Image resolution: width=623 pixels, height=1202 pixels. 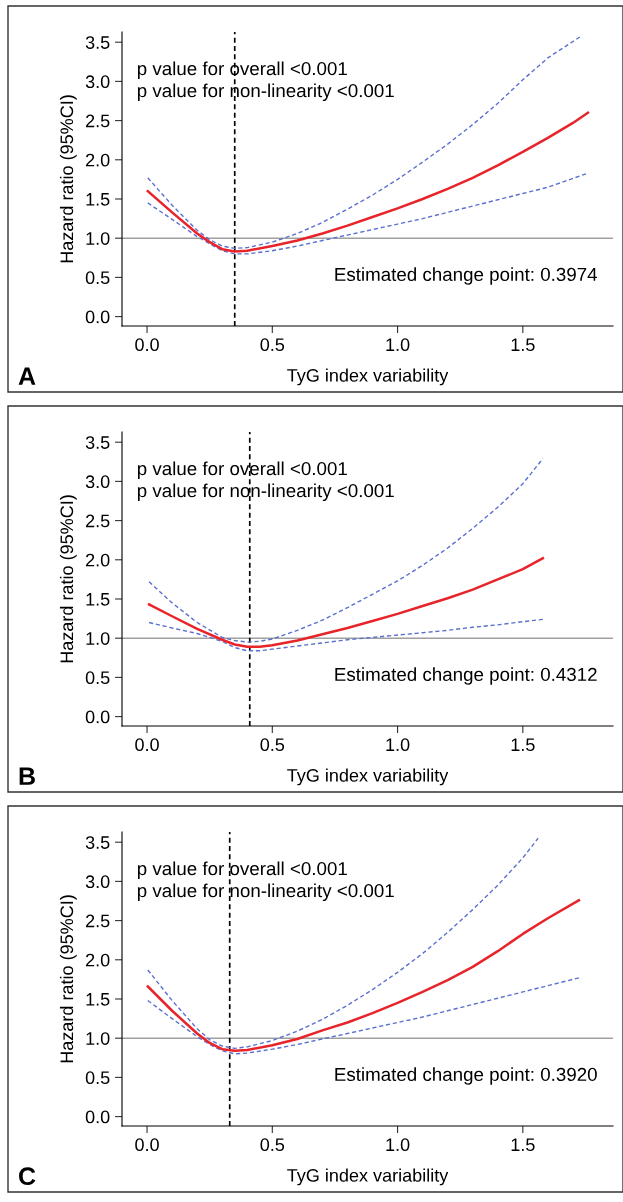 What do you see at coordinates (27, 776) in the screenshot?
I see `text: B` at bounding box center [27, 776].